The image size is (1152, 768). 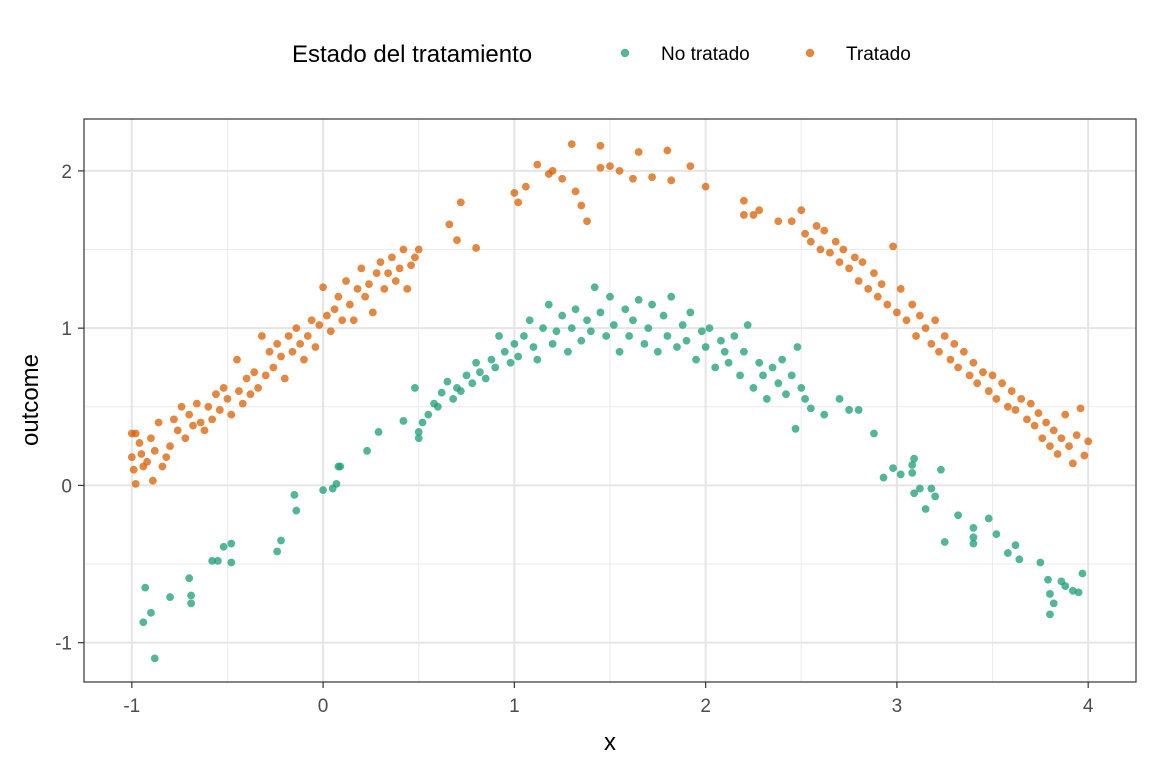 I want to click on x-tick-label: 1, so click(x=514, y=706).